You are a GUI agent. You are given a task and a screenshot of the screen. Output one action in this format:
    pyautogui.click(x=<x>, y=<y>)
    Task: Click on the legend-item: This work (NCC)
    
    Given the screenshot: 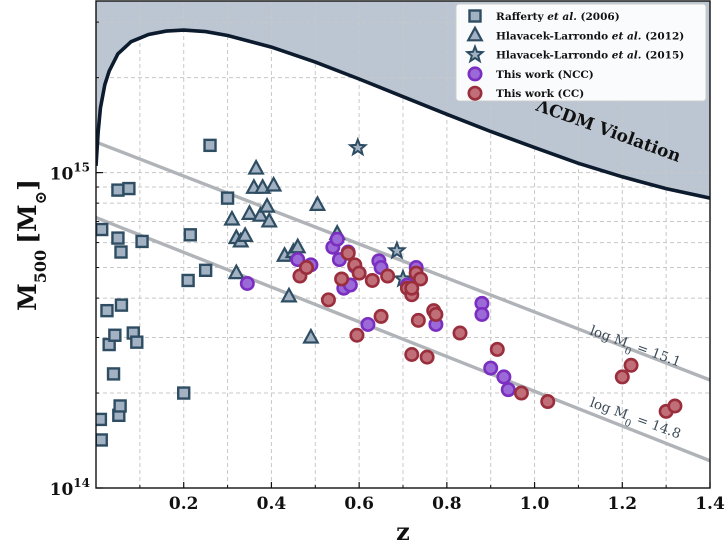 What is the action you would take?
    pyautogui.click(x=530, y=74)
    